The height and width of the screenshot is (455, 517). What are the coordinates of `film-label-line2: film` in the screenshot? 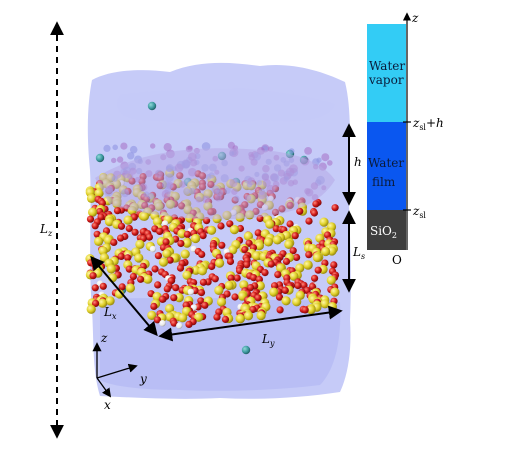 It's located at (384, 182).